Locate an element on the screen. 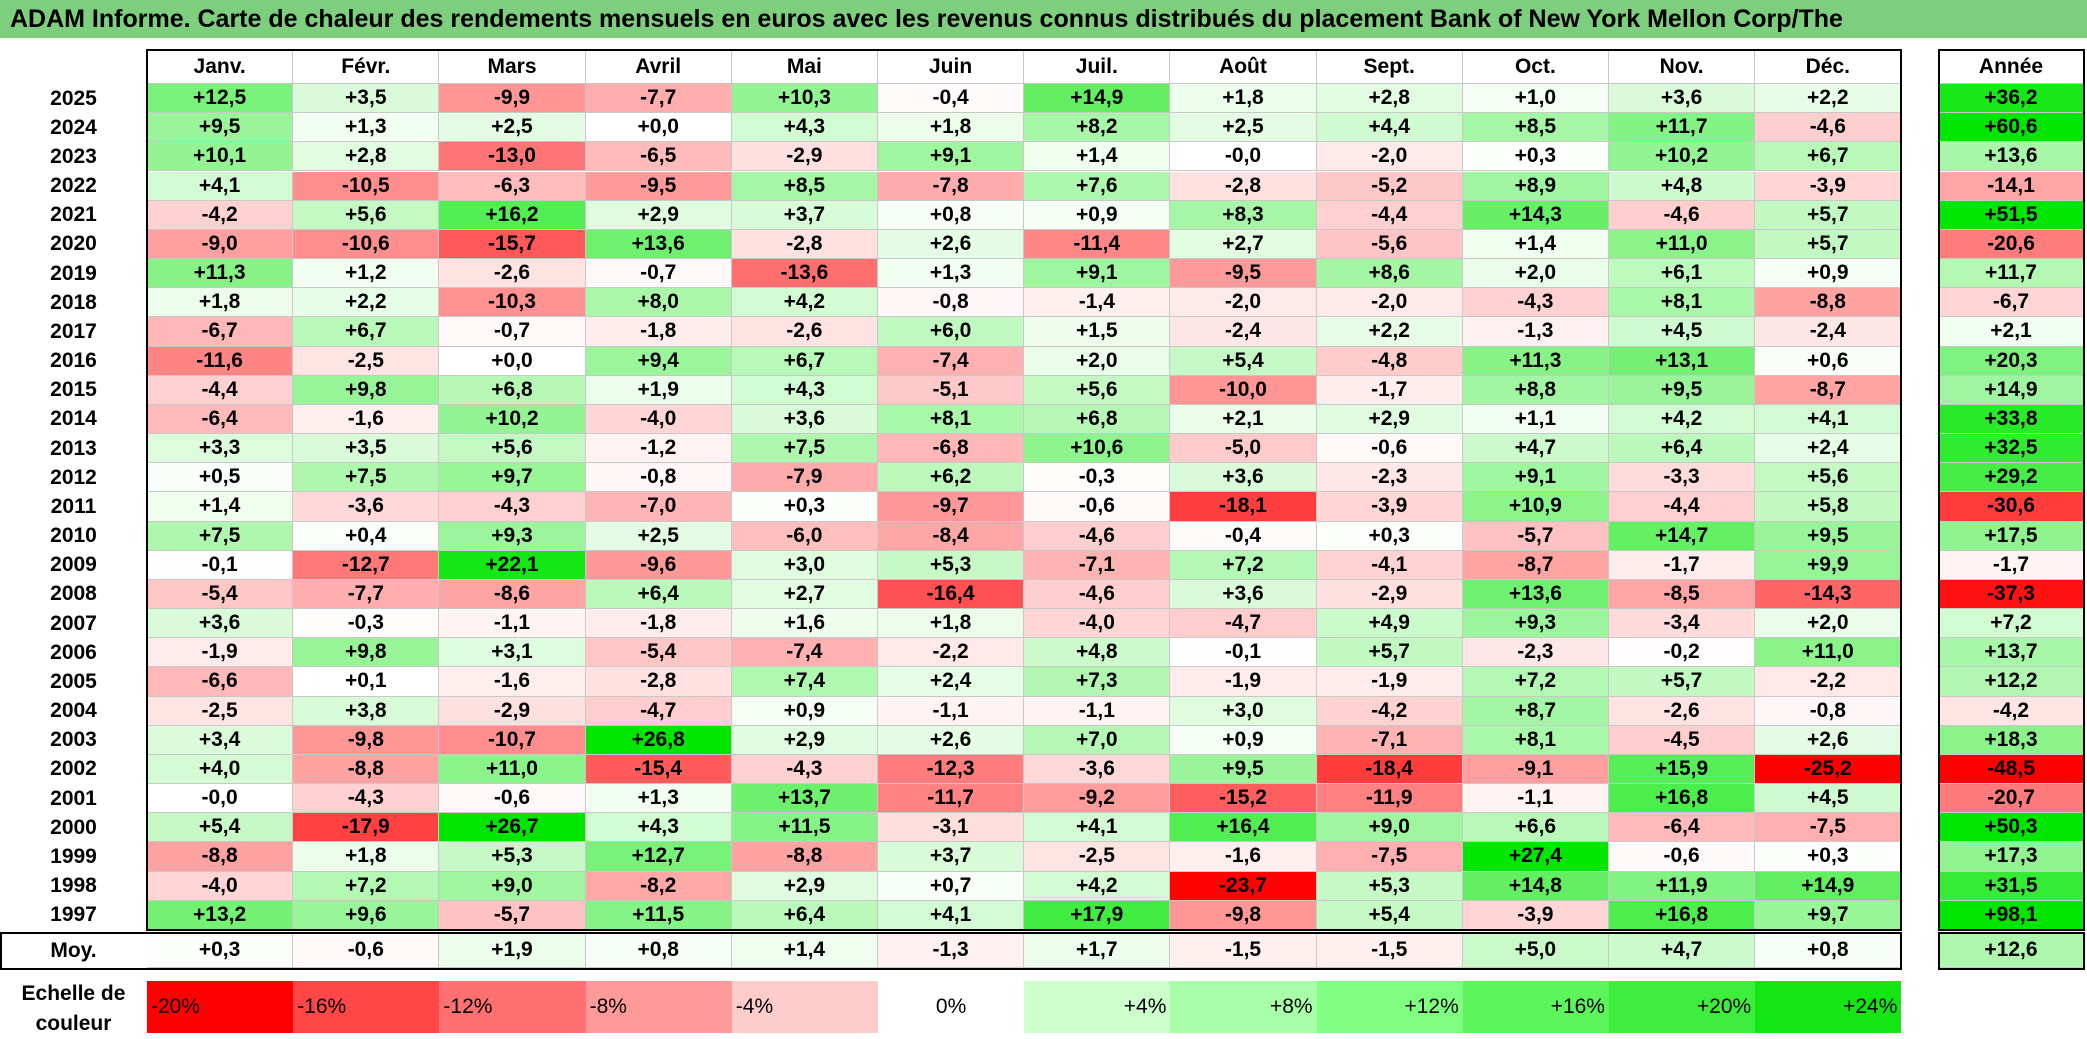 The image size is (2087, 1039). heatmap-cell: +1,5 is located at coordinates (1097, 332).